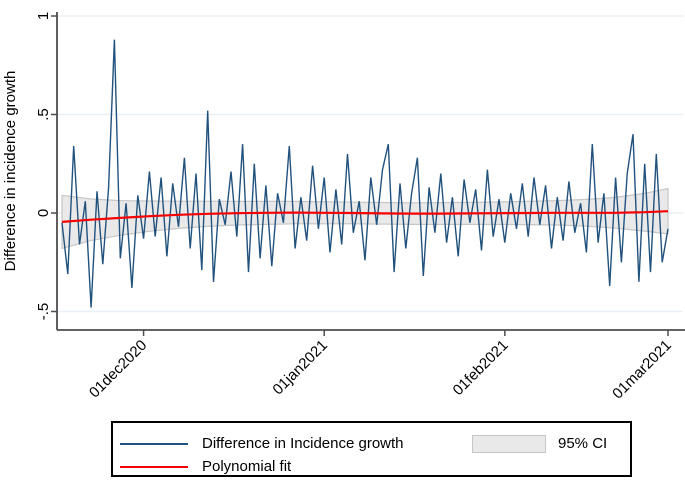 The width and height of the screenshot is (685, 485). Describe the element at coordinates (642, 370) in the screenshot. I see `x-tick-label: 01mar2021` at that location.